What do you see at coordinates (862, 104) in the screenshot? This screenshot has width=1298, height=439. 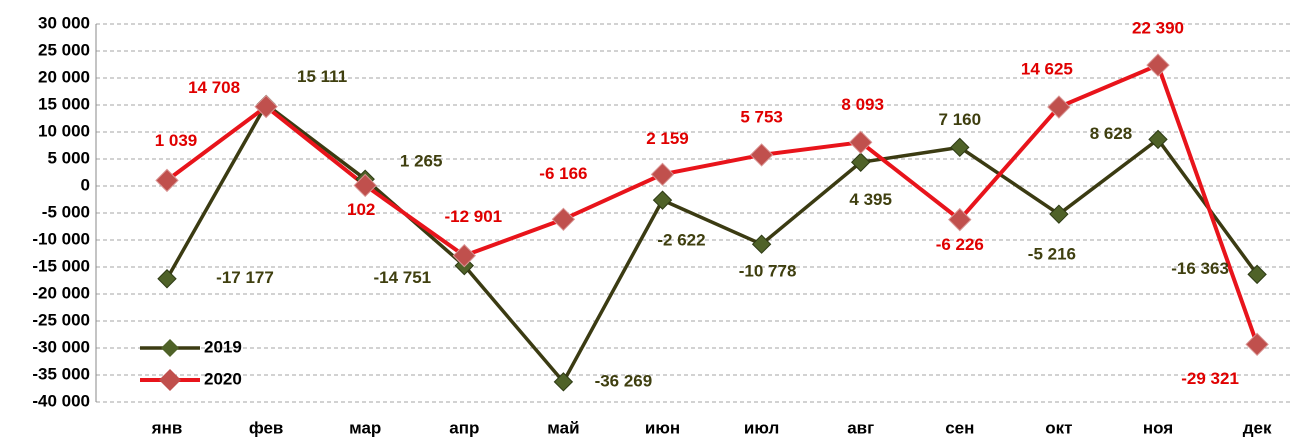 I see `data-label: 8 093` at bounding box center [862, 104].